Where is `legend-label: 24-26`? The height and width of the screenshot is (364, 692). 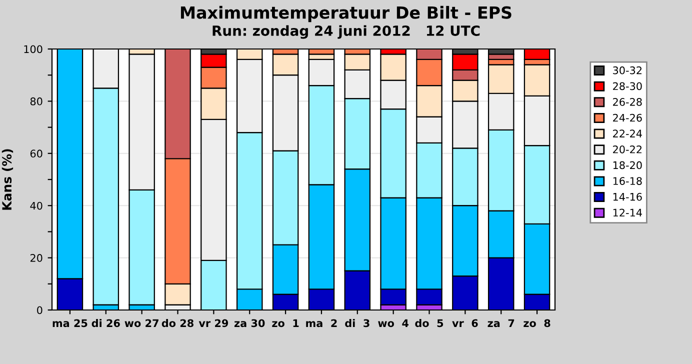 legend-label: 24-26 is located at coordinates (627, 118).